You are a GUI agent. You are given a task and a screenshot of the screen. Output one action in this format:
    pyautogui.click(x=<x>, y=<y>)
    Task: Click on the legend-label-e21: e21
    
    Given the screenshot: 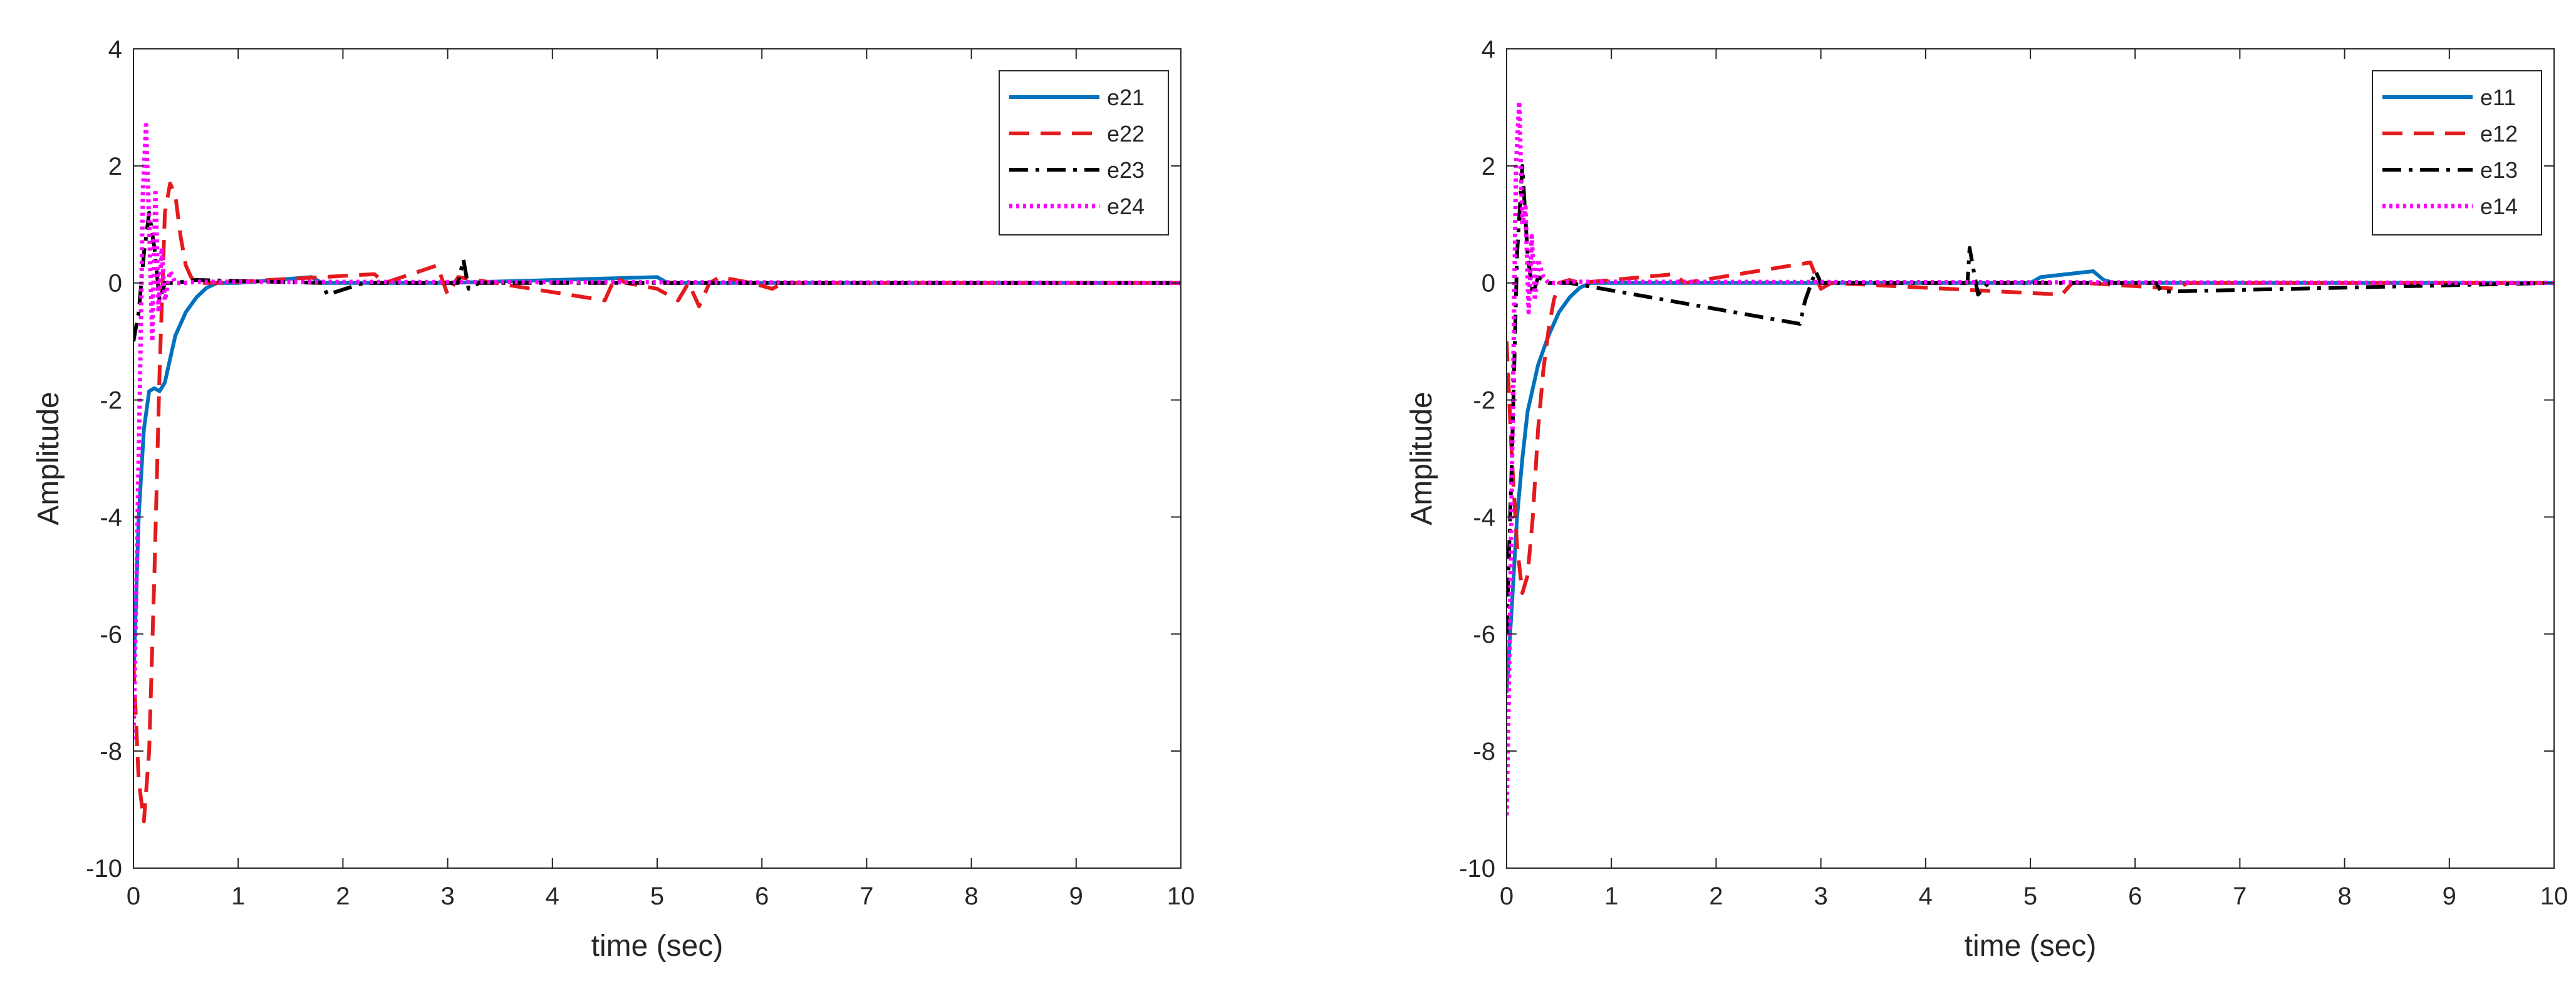 What is the action you would take?
    pyautogui.click(x=1126, y=98)
    